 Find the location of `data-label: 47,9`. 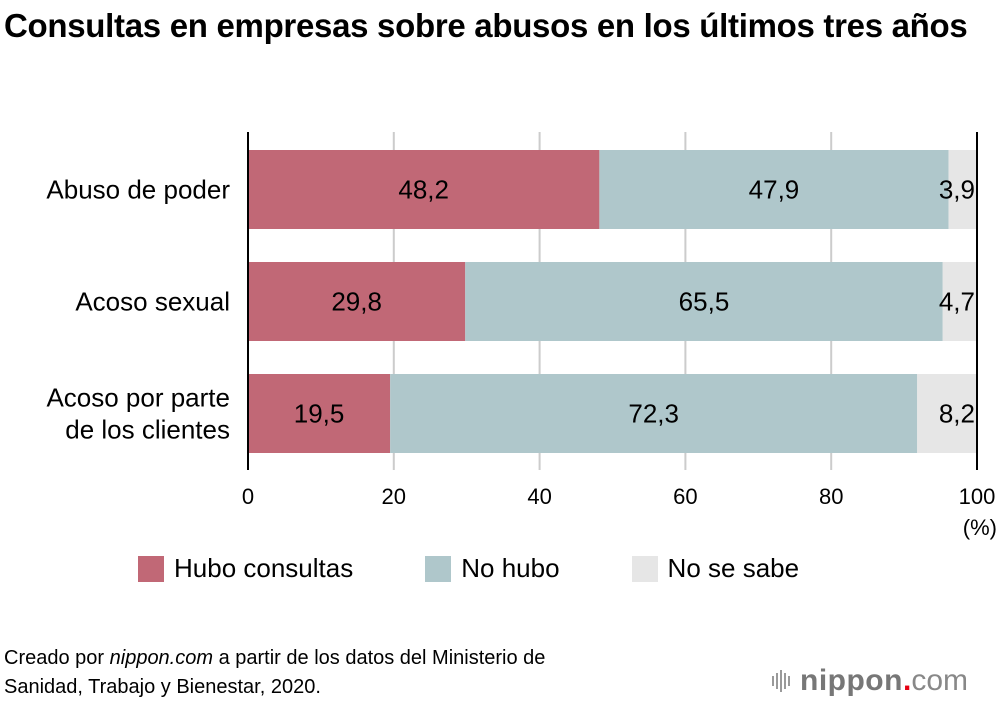

data-label: 47,9 is located at coordinates (774, 190).